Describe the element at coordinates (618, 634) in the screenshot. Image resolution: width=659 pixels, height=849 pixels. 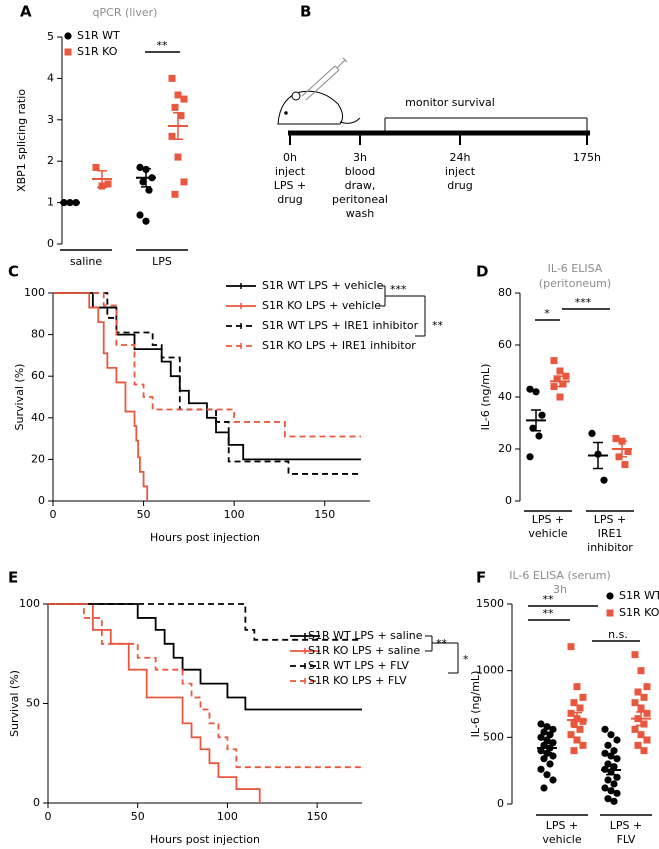
I see `significance-label: n.s.` at that location.